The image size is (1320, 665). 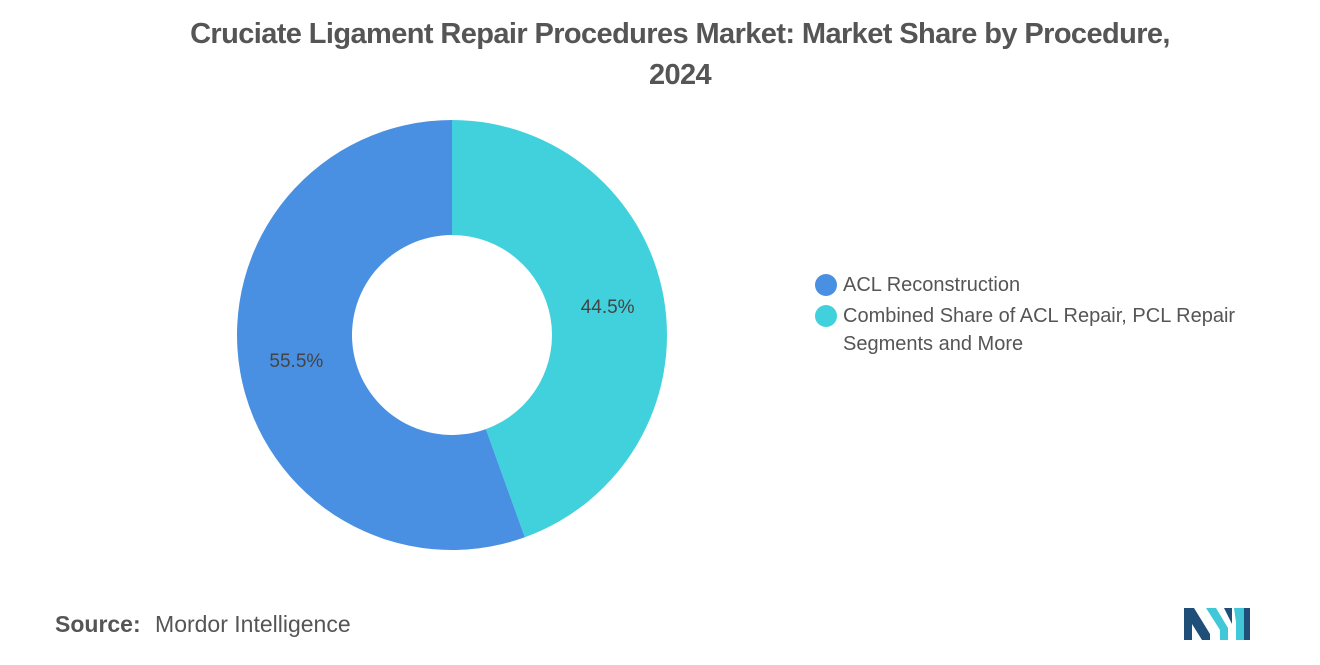 I want to click on mordor-intelligence-logo-icon, so click(x=1217, y=624).